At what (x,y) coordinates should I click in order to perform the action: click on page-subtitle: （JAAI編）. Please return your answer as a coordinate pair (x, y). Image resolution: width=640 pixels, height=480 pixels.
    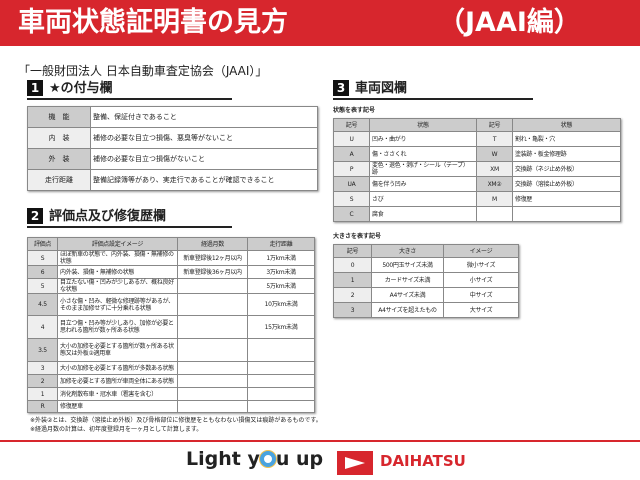
    Looking at the image, I should click on (509, 22).